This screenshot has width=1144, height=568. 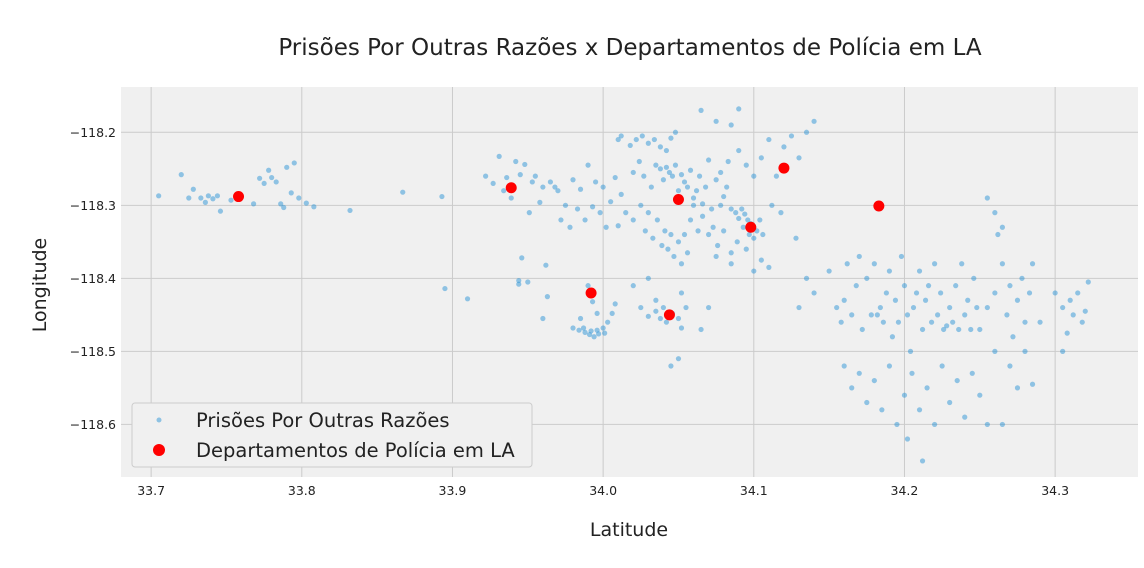 What do you see at coordinates (754, 490) in the screenshot?
I see `x-tick-label: 34.1` at bounding box center [754, 490].